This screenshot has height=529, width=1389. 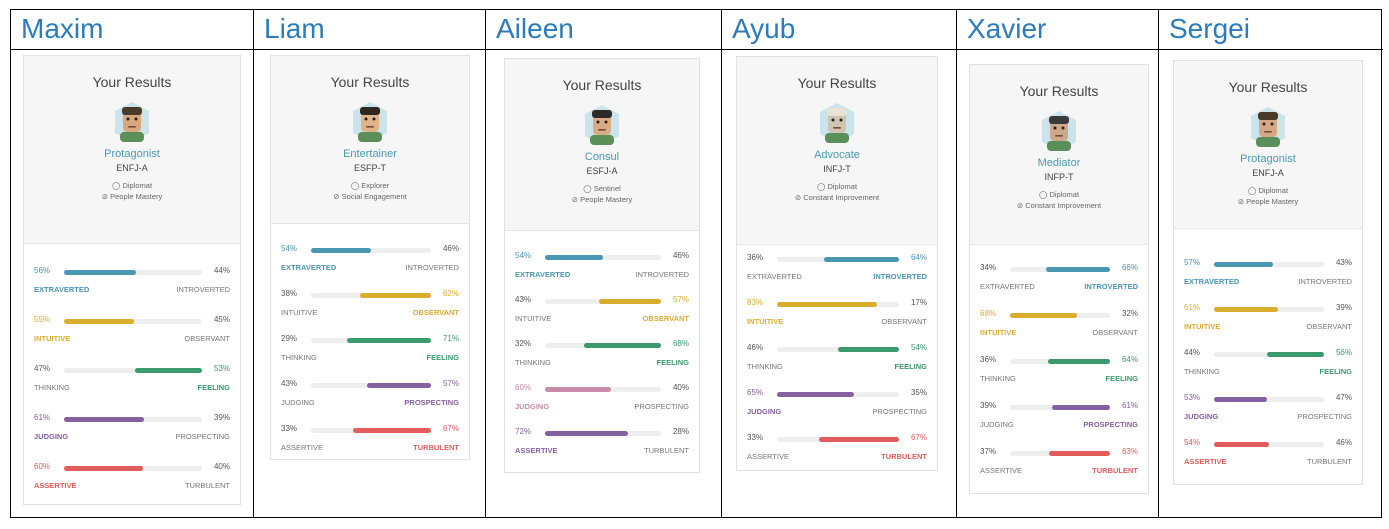 What do you see at coordinates (1268, 320) in the screenshot?
I see `trait-row: 61% 39% INTUITIVE OBSERVANT` at bounding box center [1268, 320].